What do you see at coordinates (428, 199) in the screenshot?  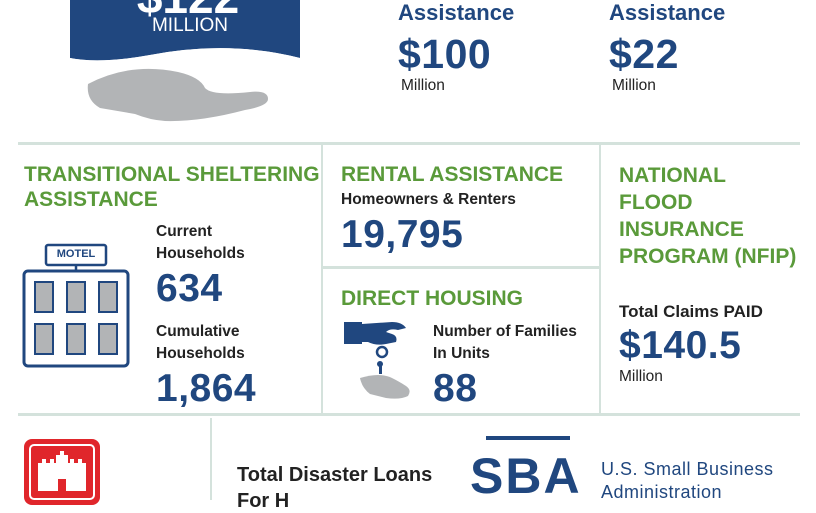 I see `rental-subheading: Homeowners & Renters` at bounding box center [428, 199].